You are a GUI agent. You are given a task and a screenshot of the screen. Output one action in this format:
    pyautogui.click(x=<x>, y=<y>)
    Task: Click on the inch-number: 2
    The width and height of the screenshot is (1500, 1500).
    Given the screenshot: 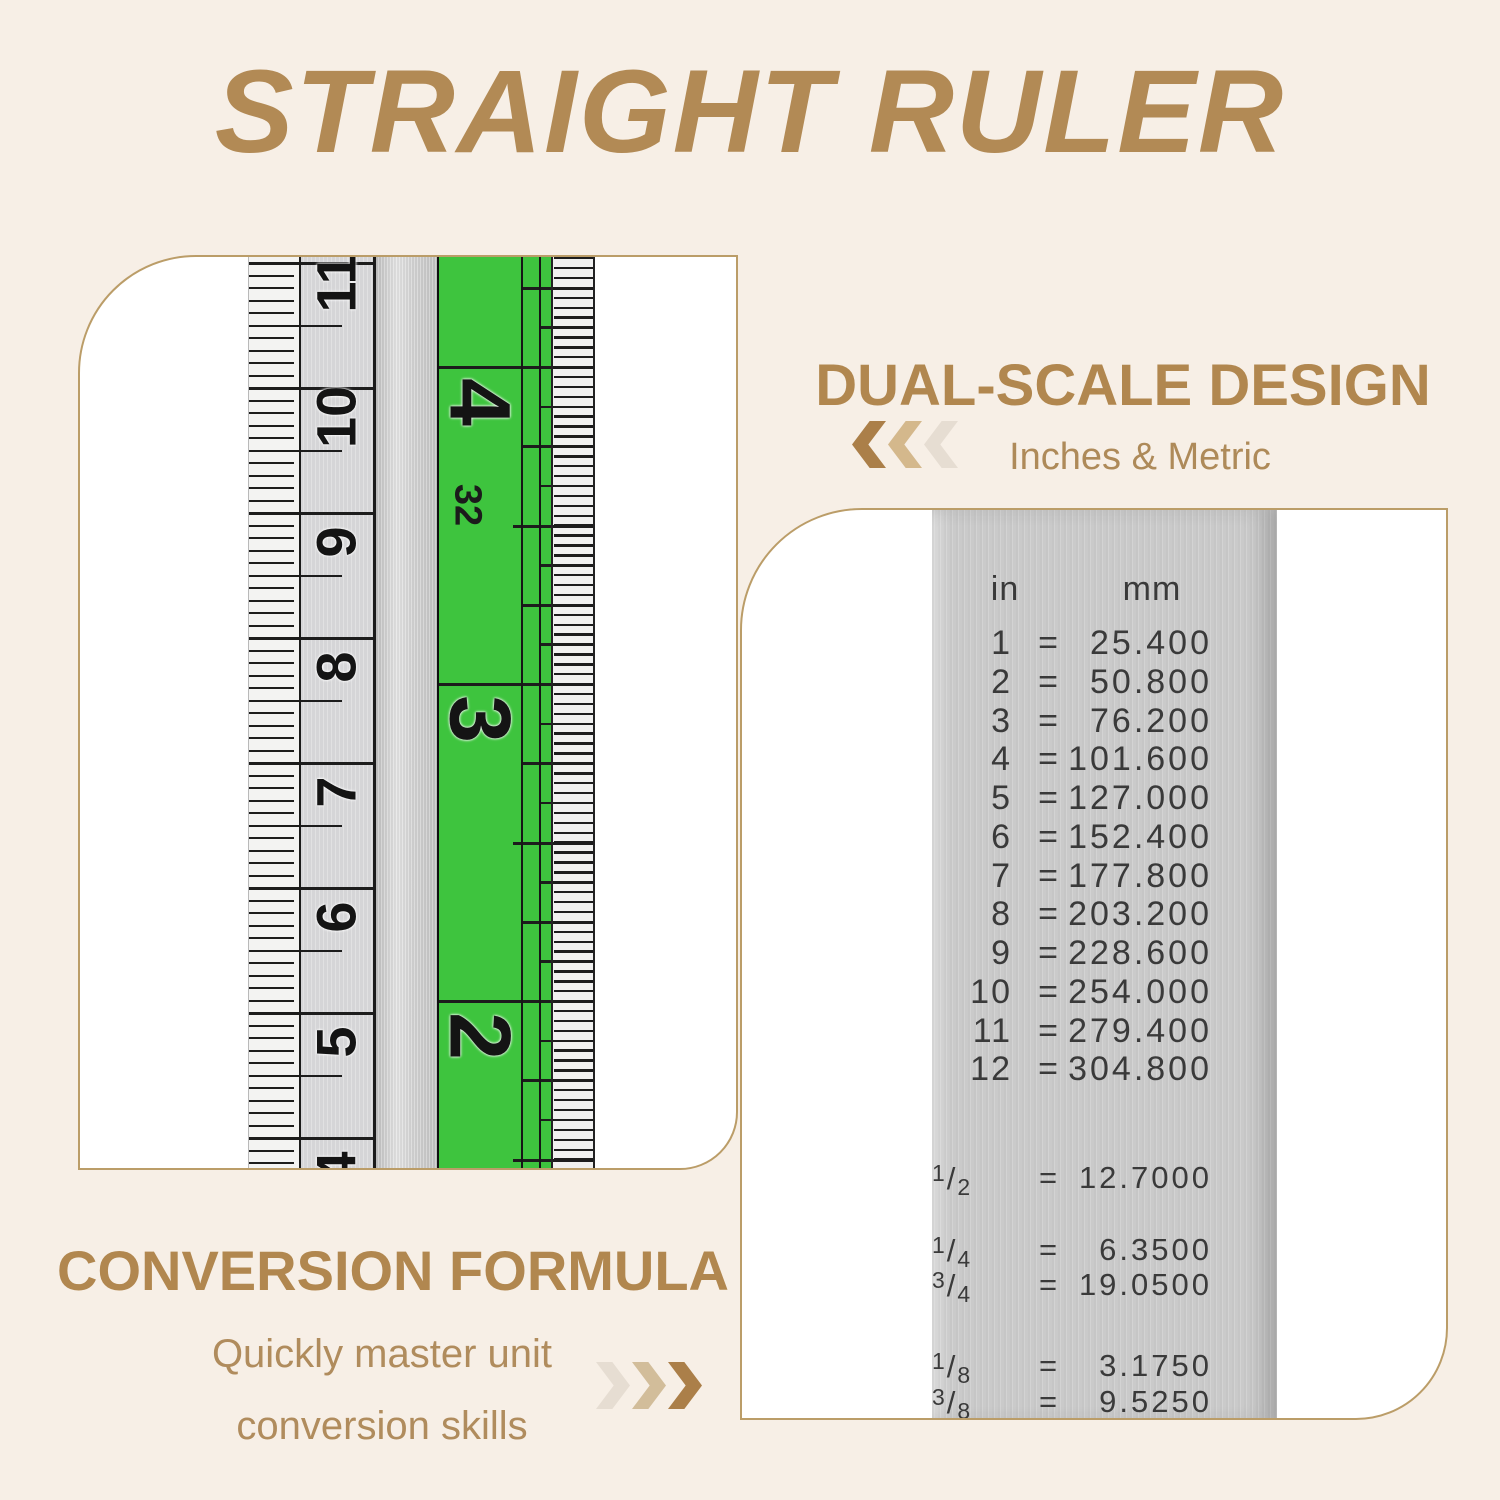 What is the action you would take?
    pyautogui.click(x=479, y=1036)
    